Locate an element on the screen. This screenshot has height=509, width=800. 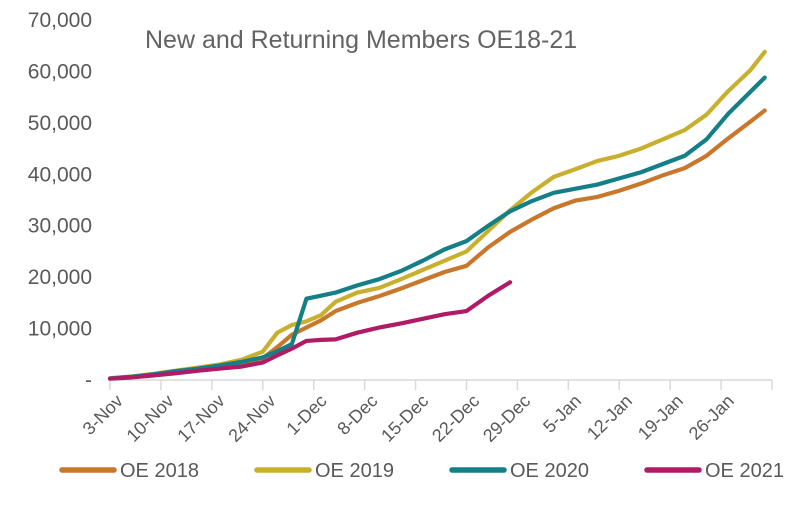
y-axis-tick-label: 40,000 is located at coordinates (60, 174).